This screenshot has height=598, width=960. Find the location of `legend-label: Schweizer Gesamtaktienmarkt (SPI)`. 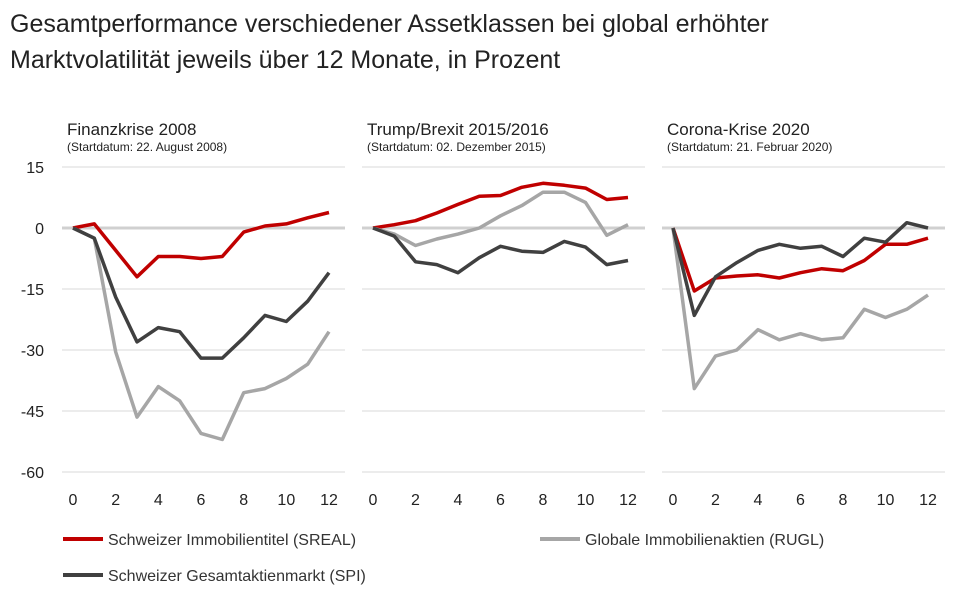

legend-label: Schweizer Gesamtaktienmarkt (SPI) is located at coordinates (237, 576).